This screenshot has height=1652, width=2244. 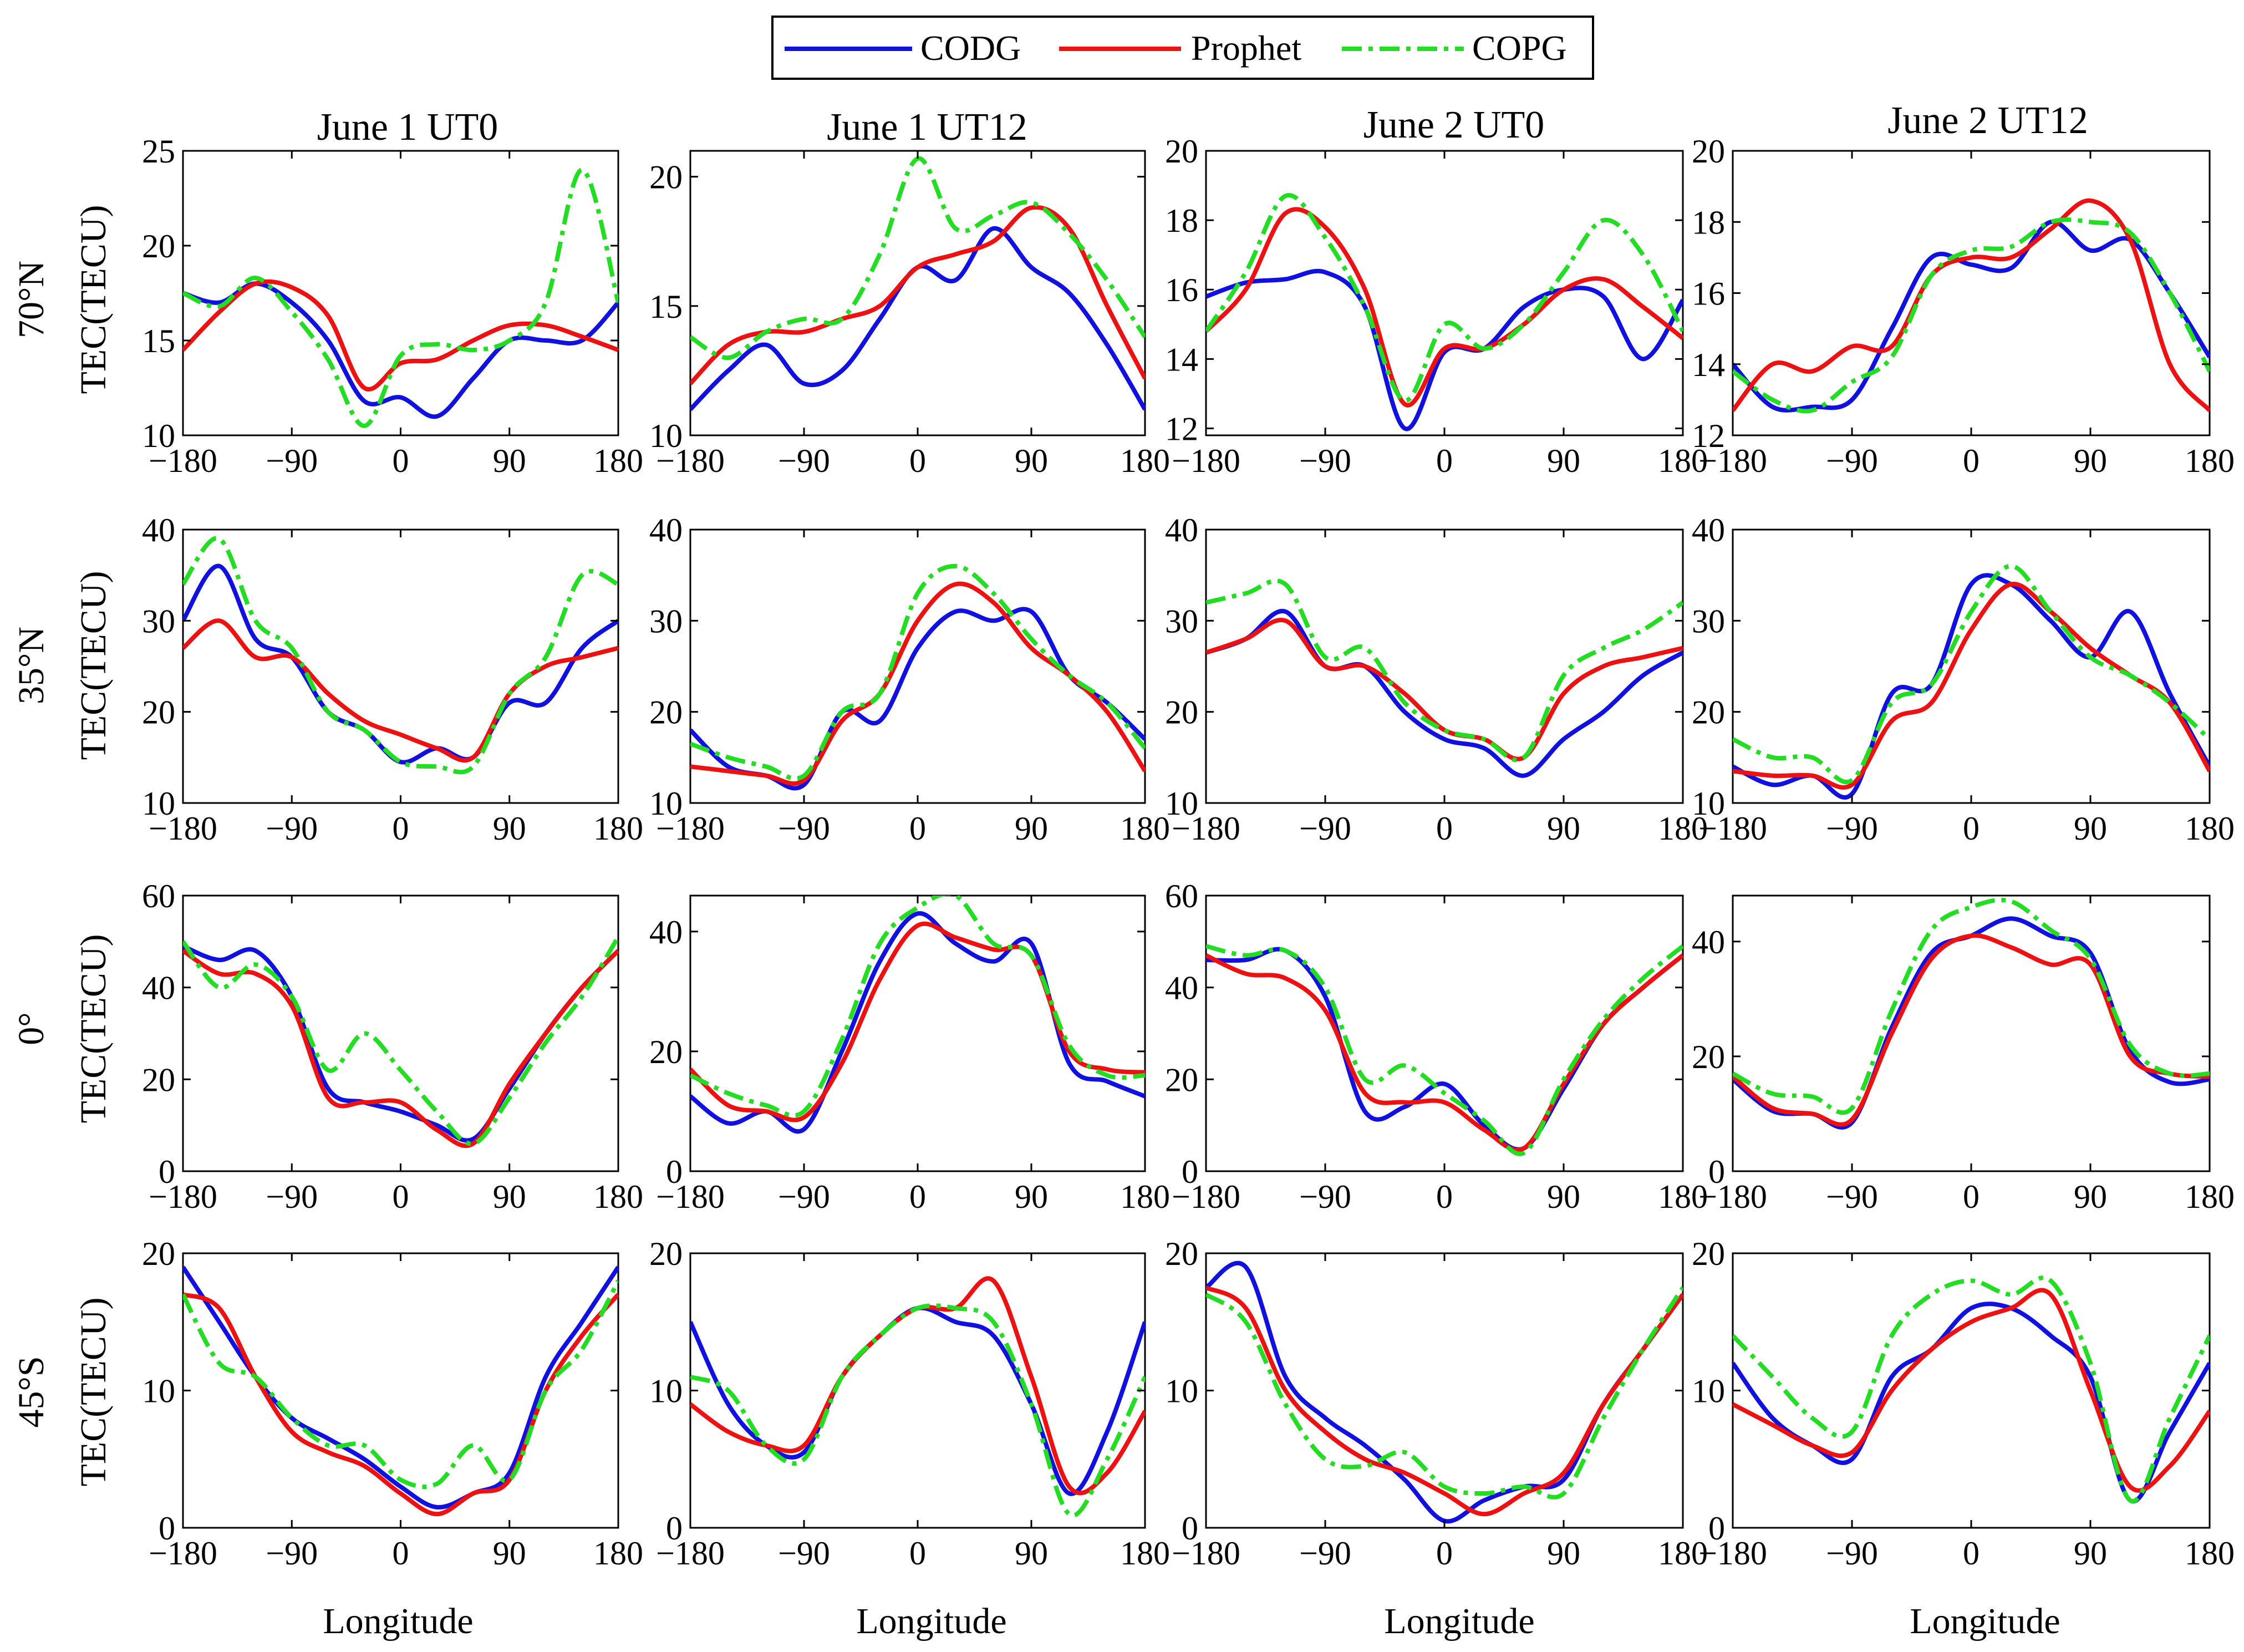 I want to click on panel-35n-col4: −180 −90 0 90 180 10 20 30 40, so click(x=1964, y=679).